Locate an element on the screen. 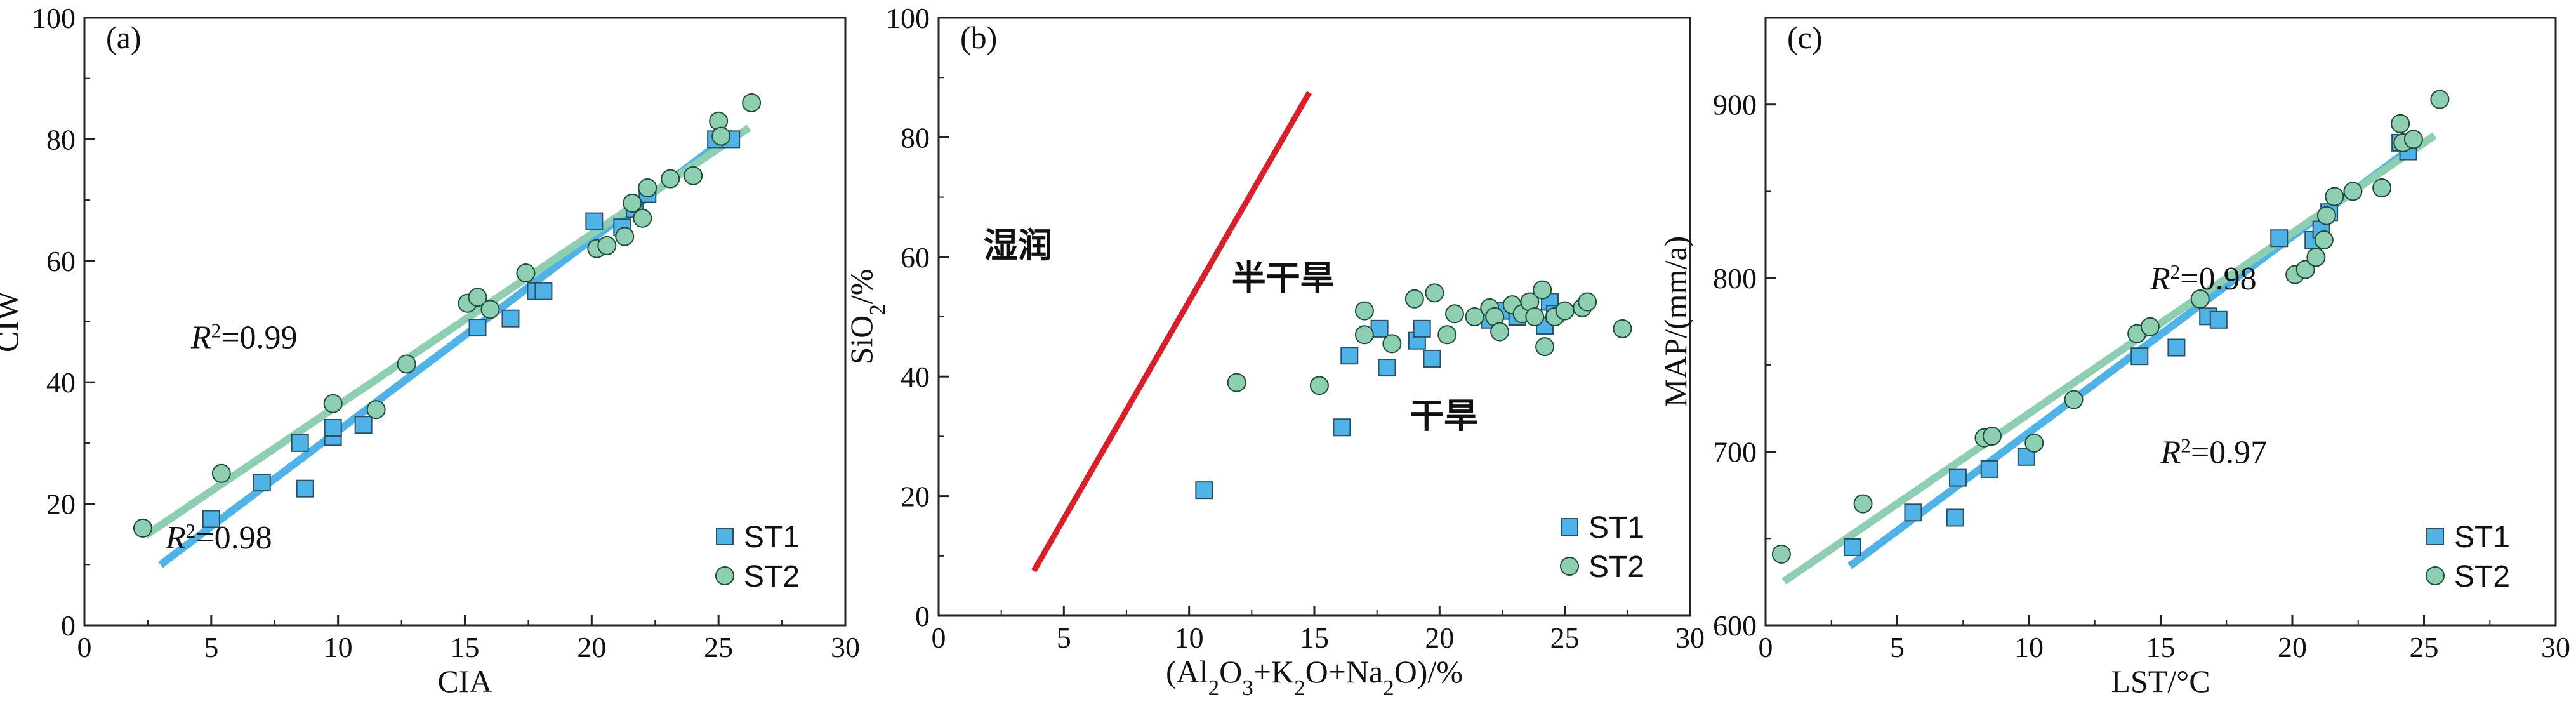 The width and height of the screenshot is (2576, 704). panel-label: (a) is located at coordinates (124, 37).